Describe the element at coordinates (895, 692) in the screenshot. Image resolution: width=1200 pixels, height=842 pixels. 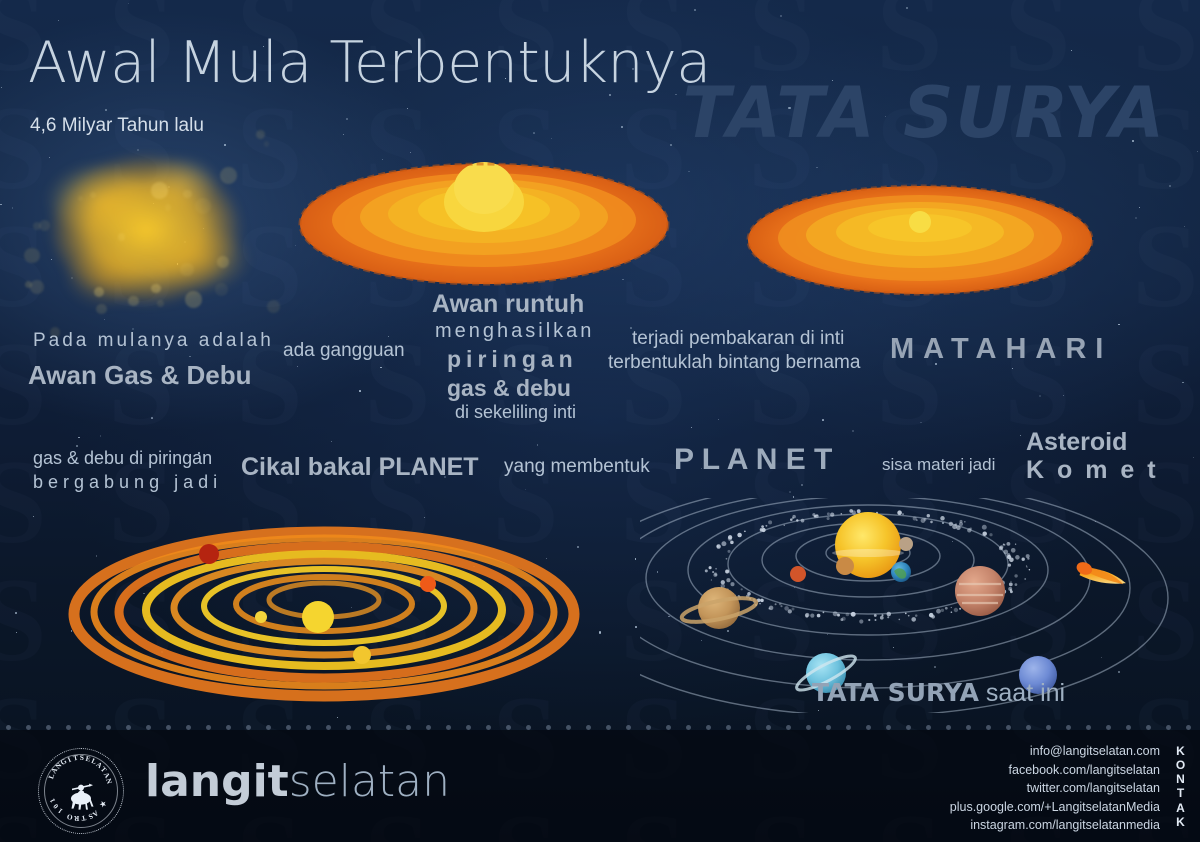
I see `label-current-bold: TATA SURYA` at that location.